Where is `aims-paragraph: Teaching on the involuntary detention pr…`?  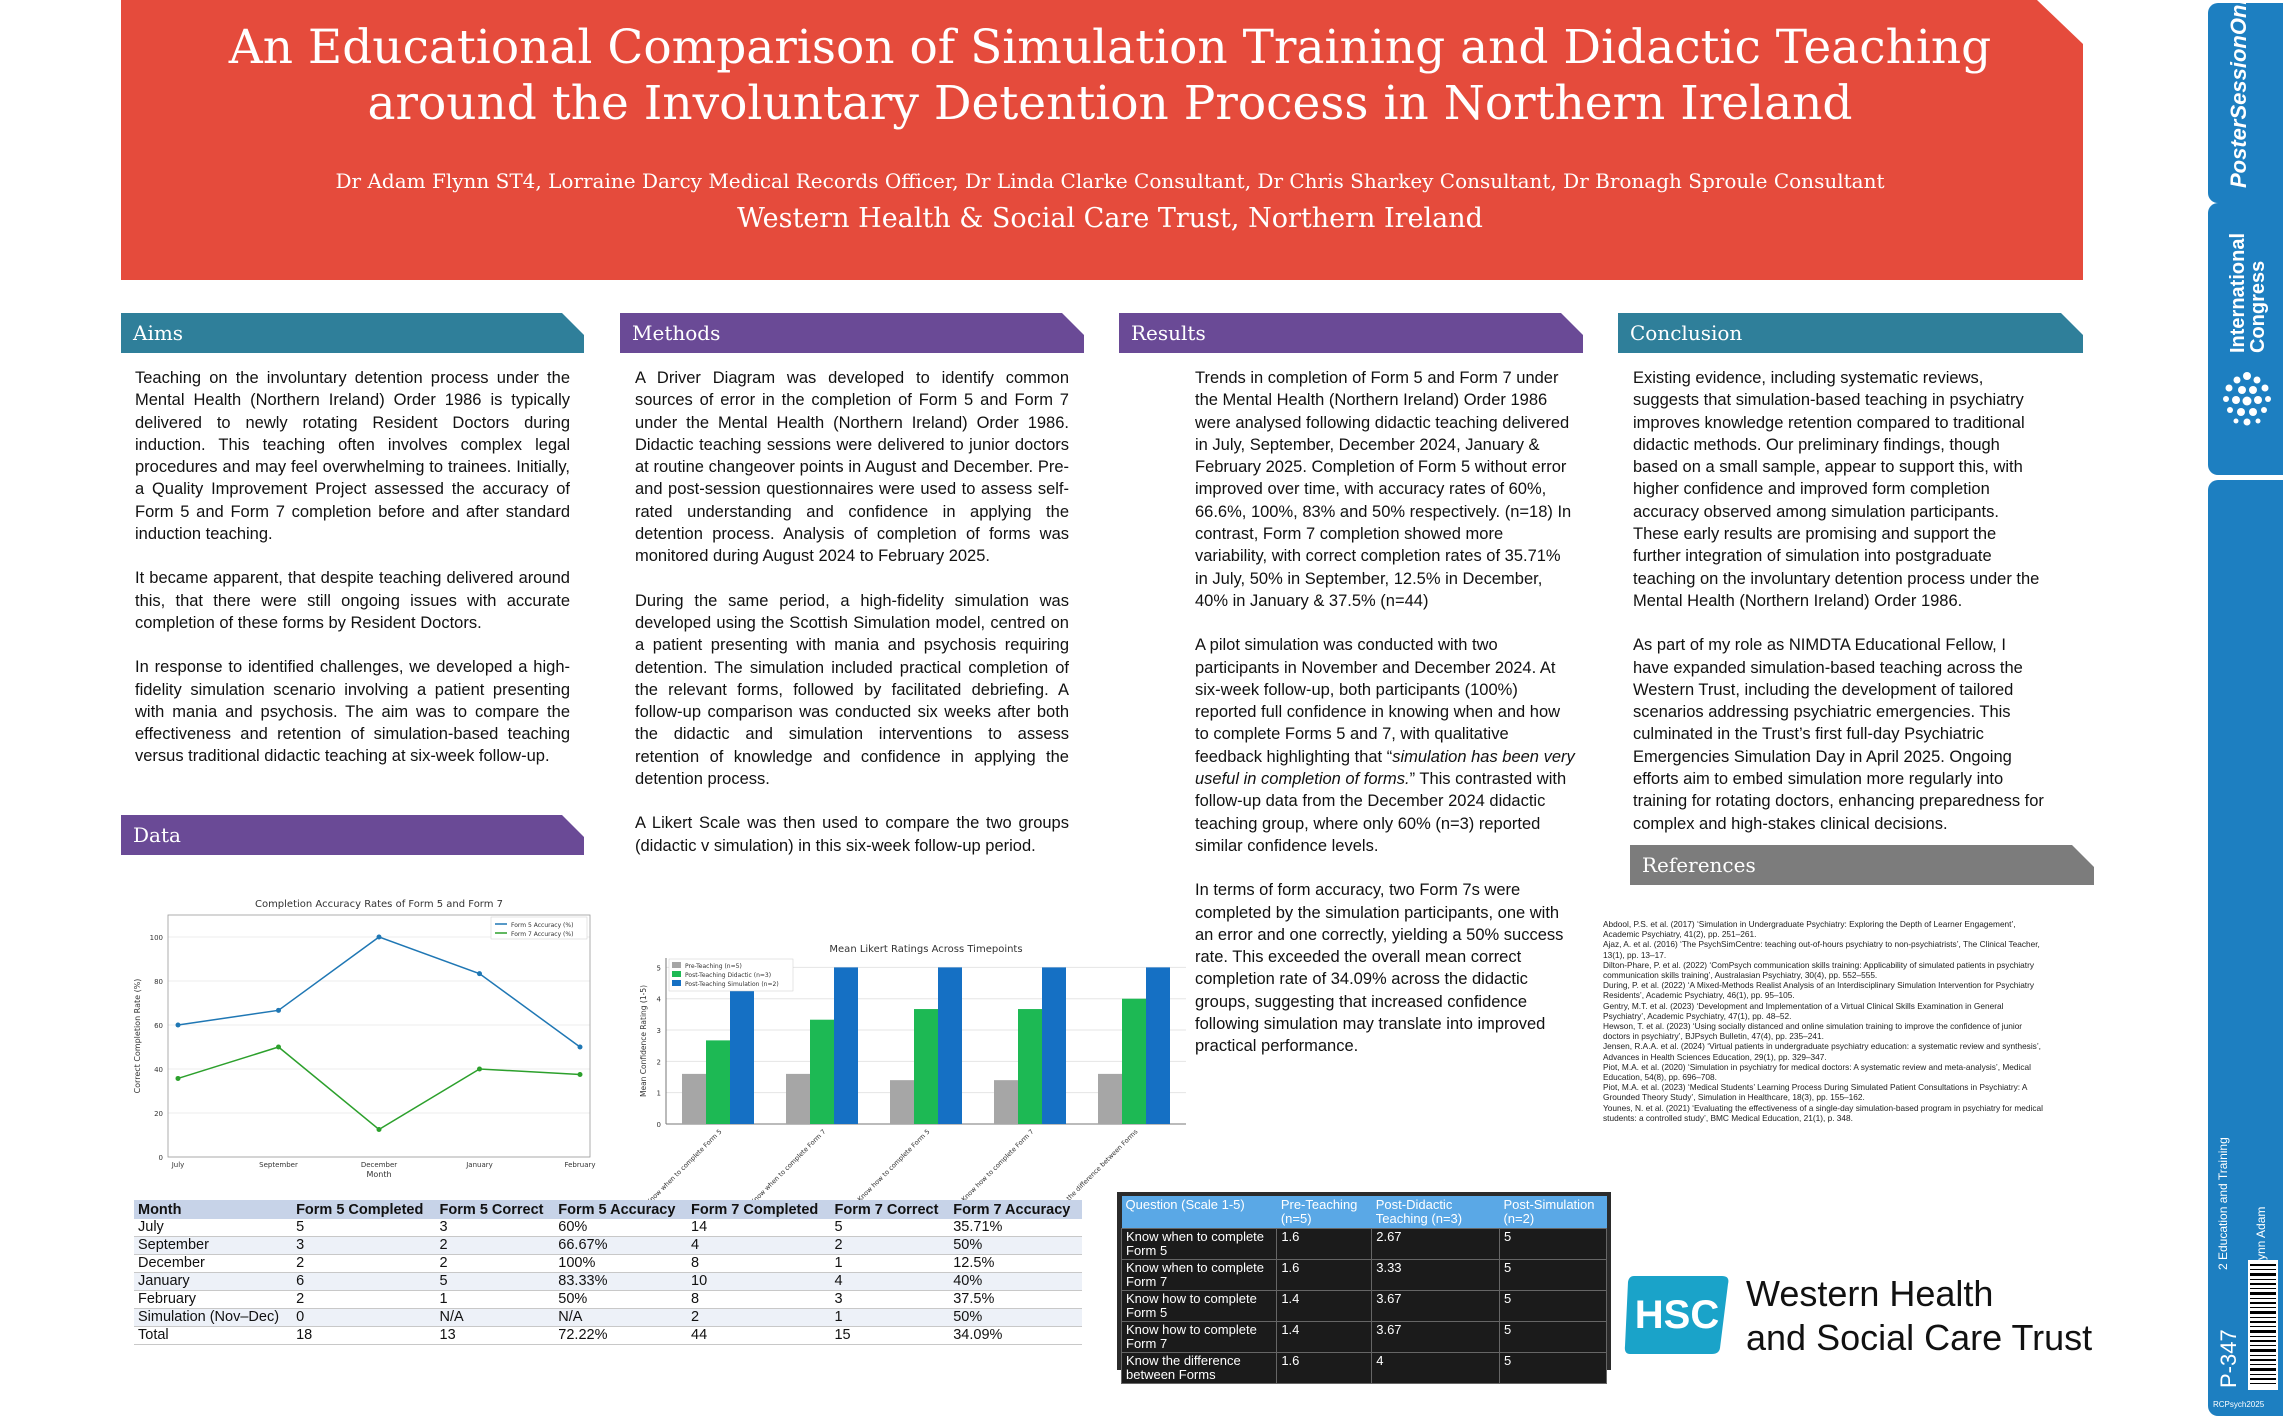 aims-paragraph: Teaching on the involuntary detention pr… is located at coordinates (352, 456).